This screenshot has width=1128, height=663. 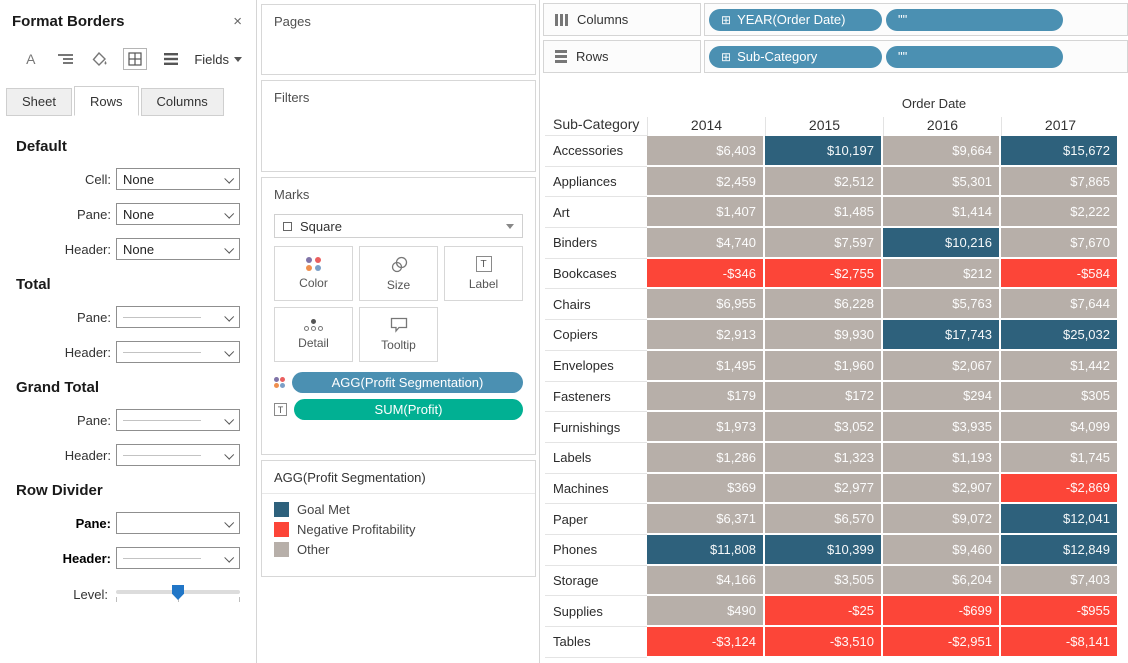 What do you see at coordinates (596, 611) in the screenshot?
I see `row-label: Supplies` at bounding box center [596, 611].